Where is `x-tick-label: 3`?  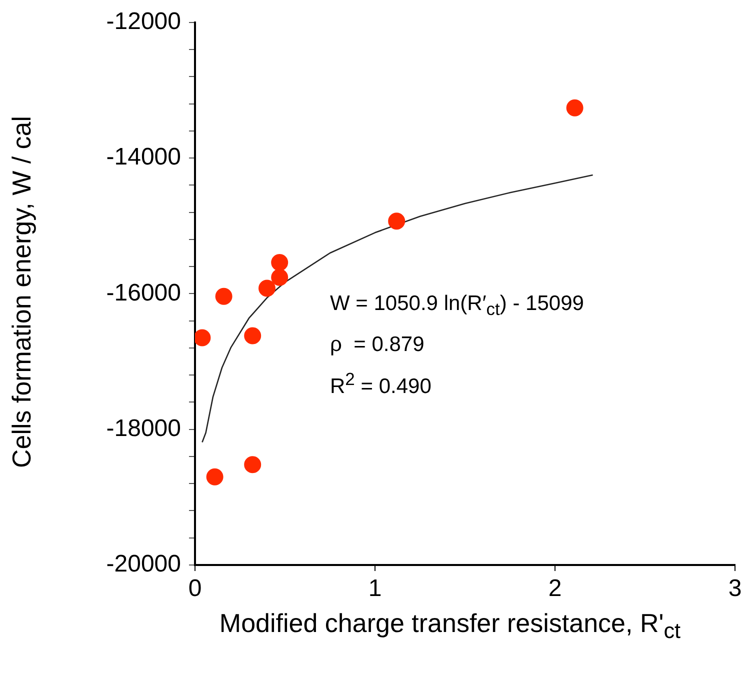 x-tick-label: 3 is located at coordinates (735, 588).